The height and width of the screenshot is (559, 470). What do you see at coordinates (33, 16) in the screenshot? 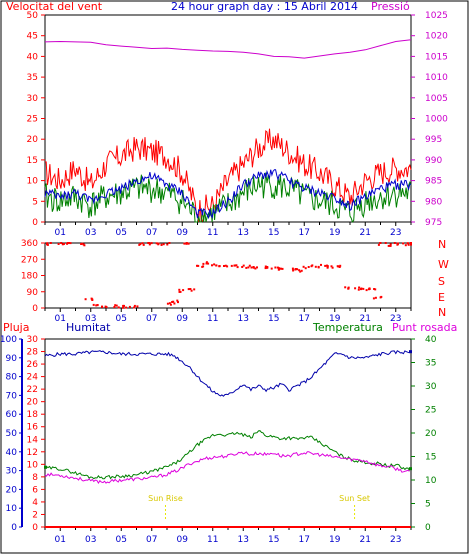
I see `wind-y-tick-label: 50` at bounding box center [33, 16].